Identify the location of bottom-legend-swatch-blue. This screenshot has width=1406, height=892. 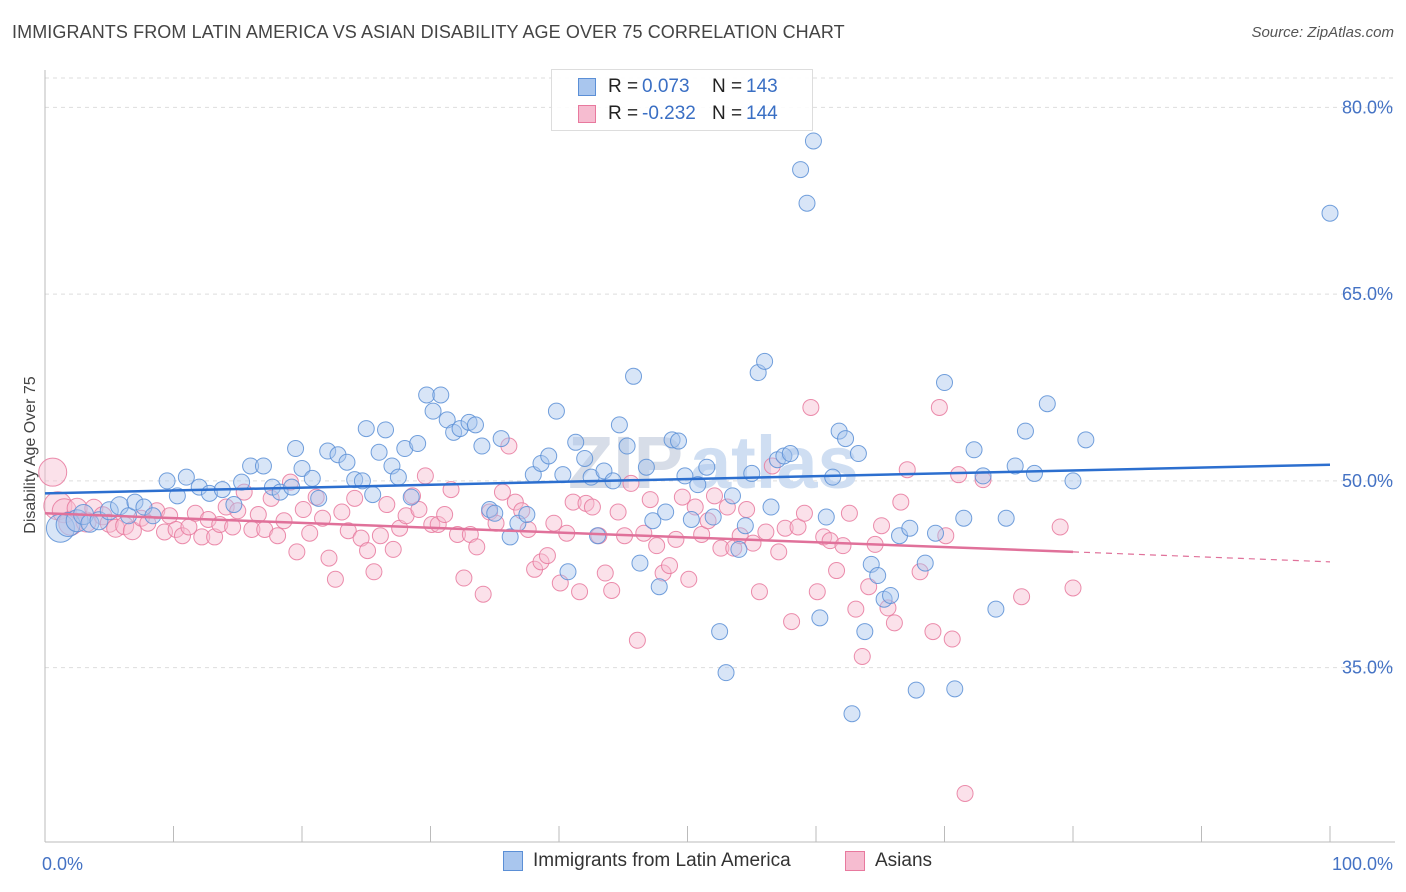
(513, 861).